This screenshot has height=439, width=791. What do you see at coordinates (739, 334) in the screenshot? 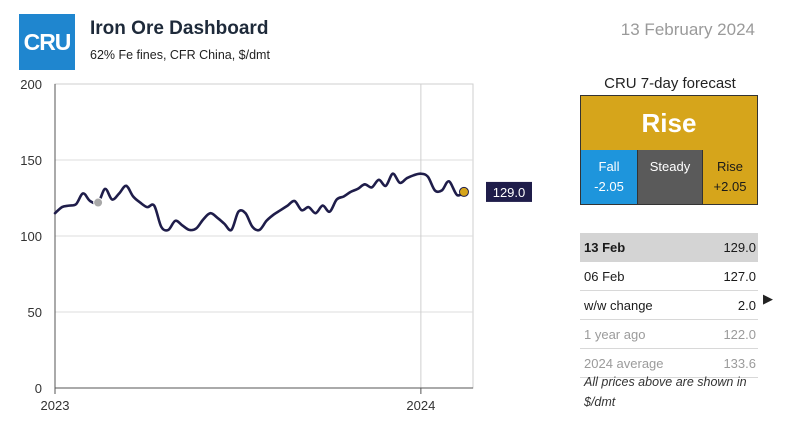
I see `price-row-value: 122.0` at bounding box center [739, 334].